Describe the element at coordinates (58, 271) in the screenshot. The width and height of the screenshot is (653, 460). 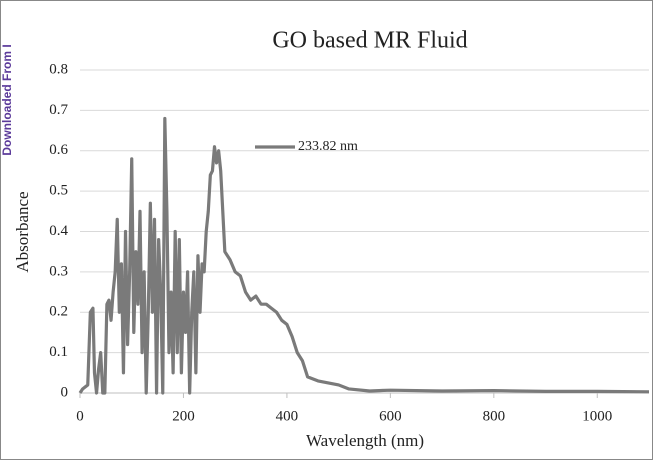
I see `y-tick-label: 0.3` at that location.